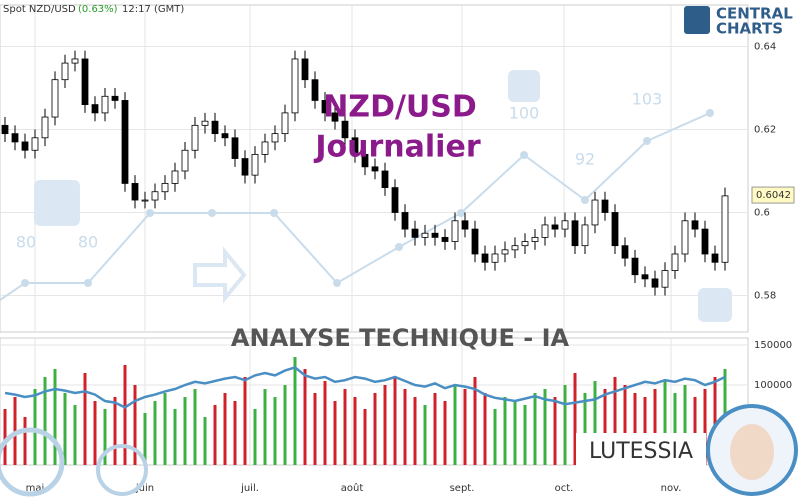 Image resolution: width=800 pixels, height=500 pixels. I want to click on watermark-arrow, so click(220, 275).